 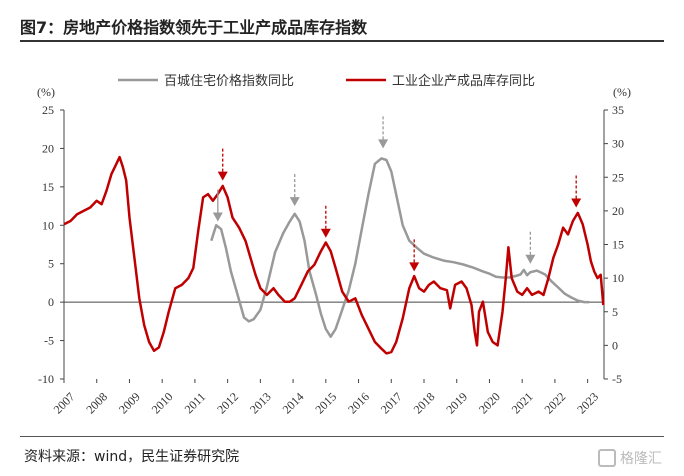 What do you see at coordinates (587, 403) in the screenshot?
I see `x-tick-label: 2023` at bounding box center [587, 403].